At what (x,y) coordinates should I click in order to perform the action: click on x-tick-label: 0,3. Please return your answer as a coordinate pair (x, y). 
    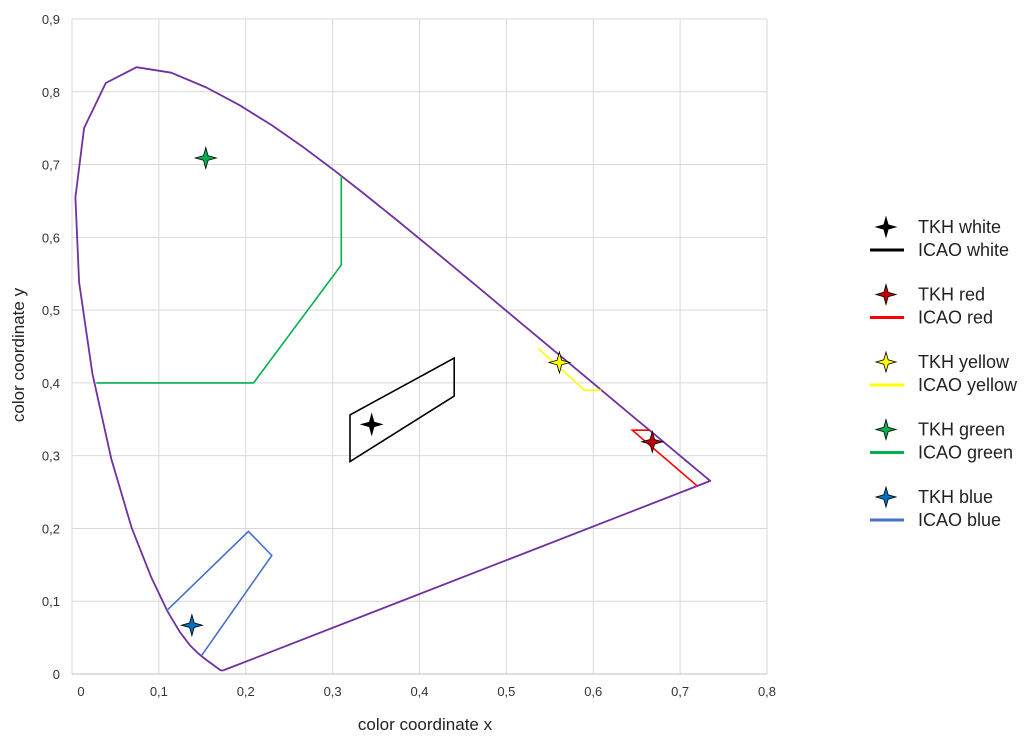
    Looking at the image, I should click on (333, 691).